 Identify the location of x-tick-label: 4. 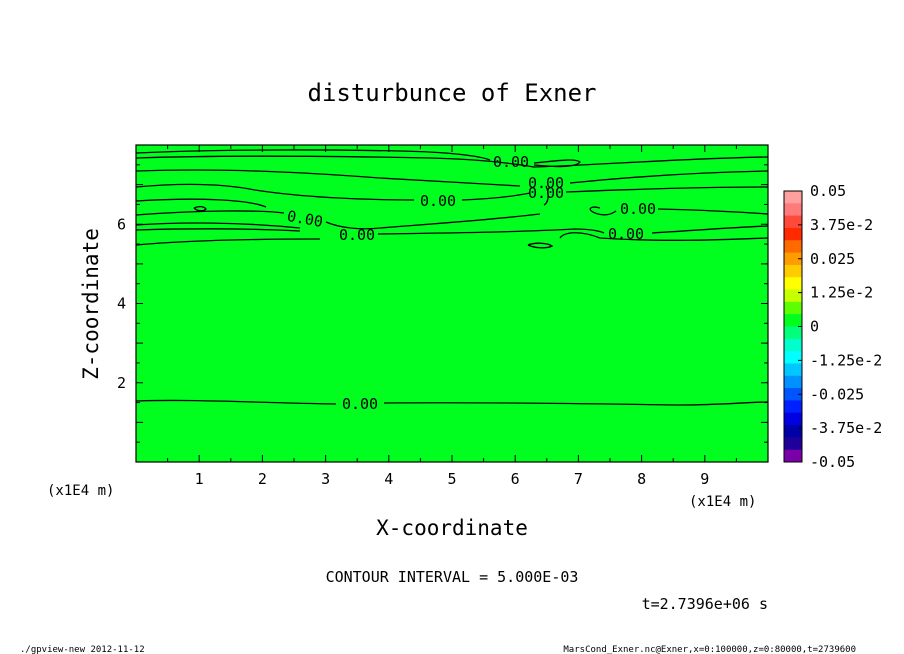
(388, 479).